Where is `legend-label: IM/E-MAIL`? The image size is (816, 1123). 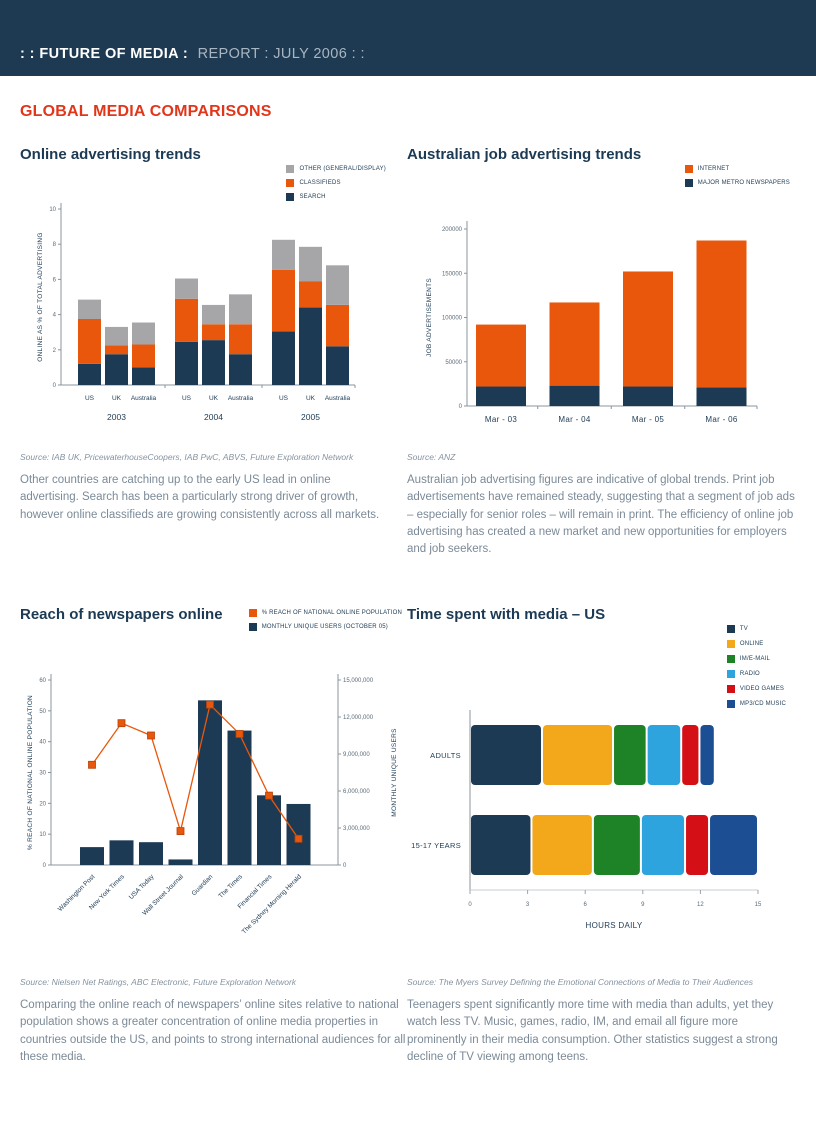
legend-label: IM/E-MAIL is located at coordinates (755, 659).